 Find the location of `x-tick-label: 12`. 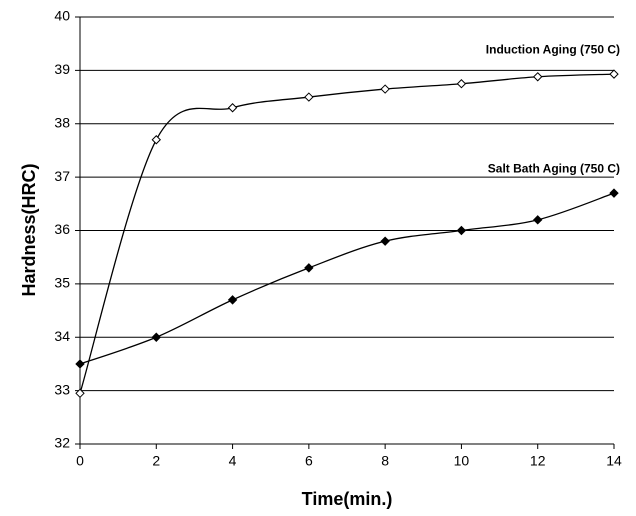

x-tick-label: 12 is located at coordinates (538, 461).